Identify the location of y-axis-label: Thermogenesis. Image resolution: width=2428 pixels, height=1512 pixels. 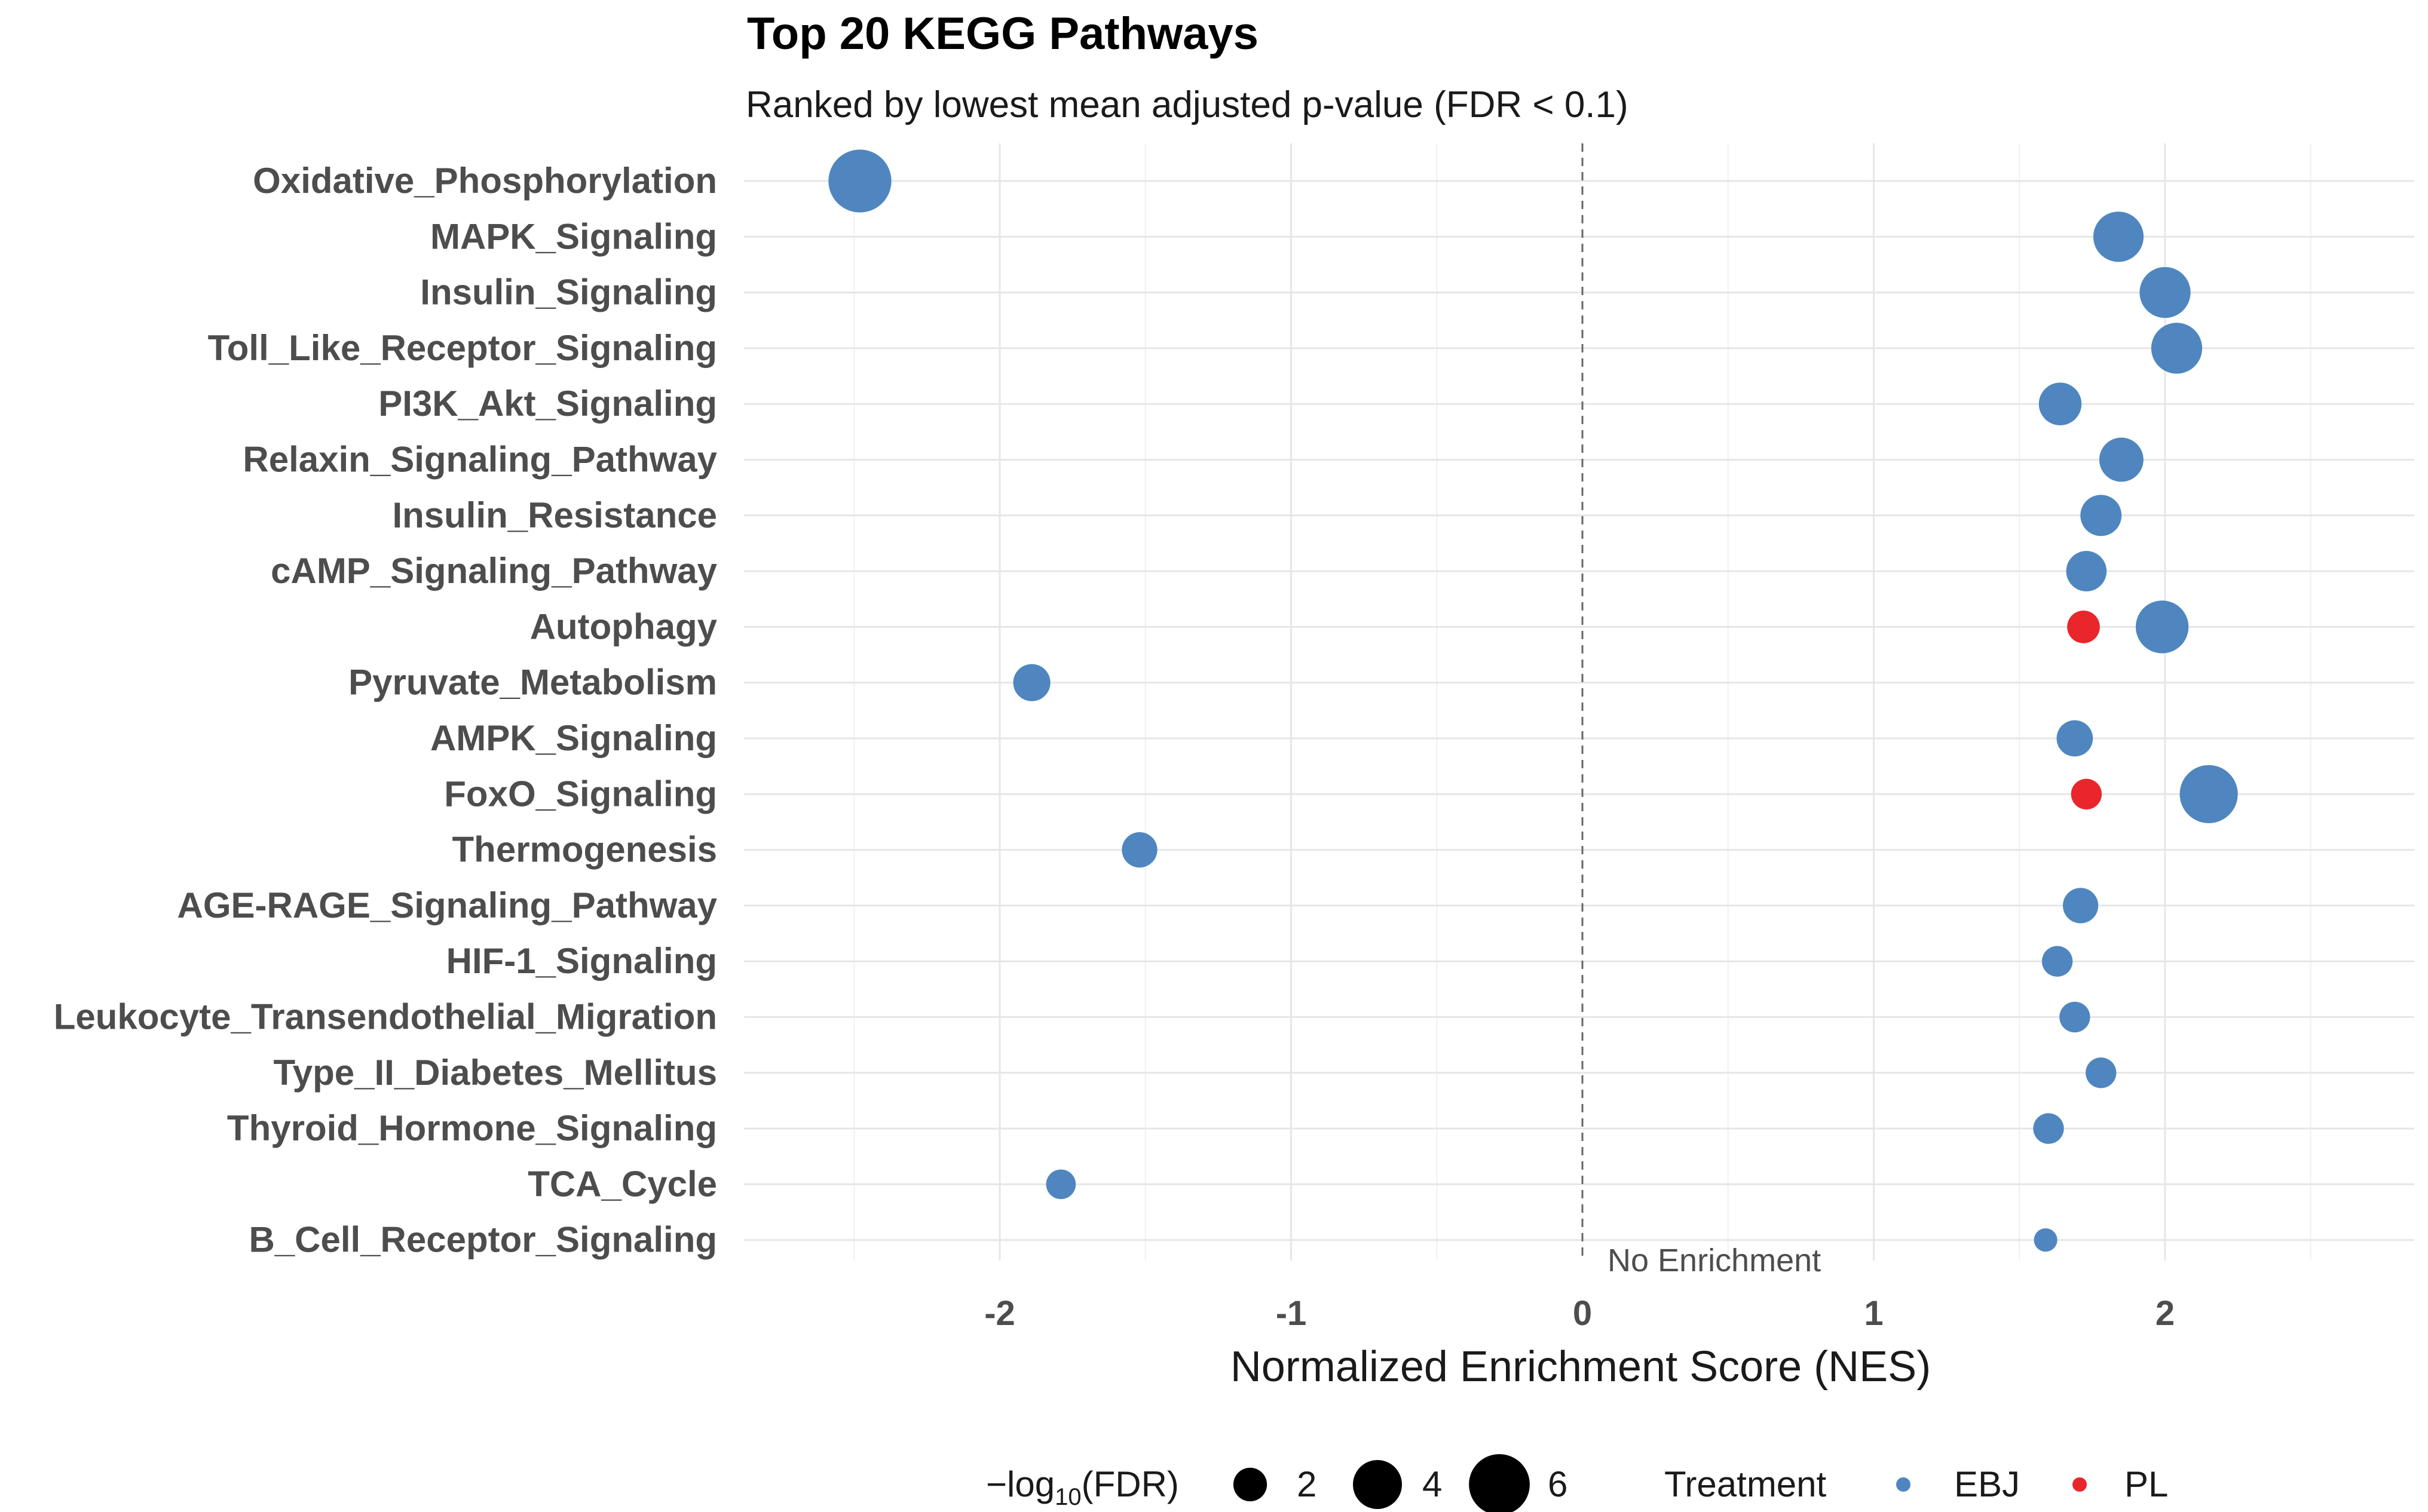
(585, 850).